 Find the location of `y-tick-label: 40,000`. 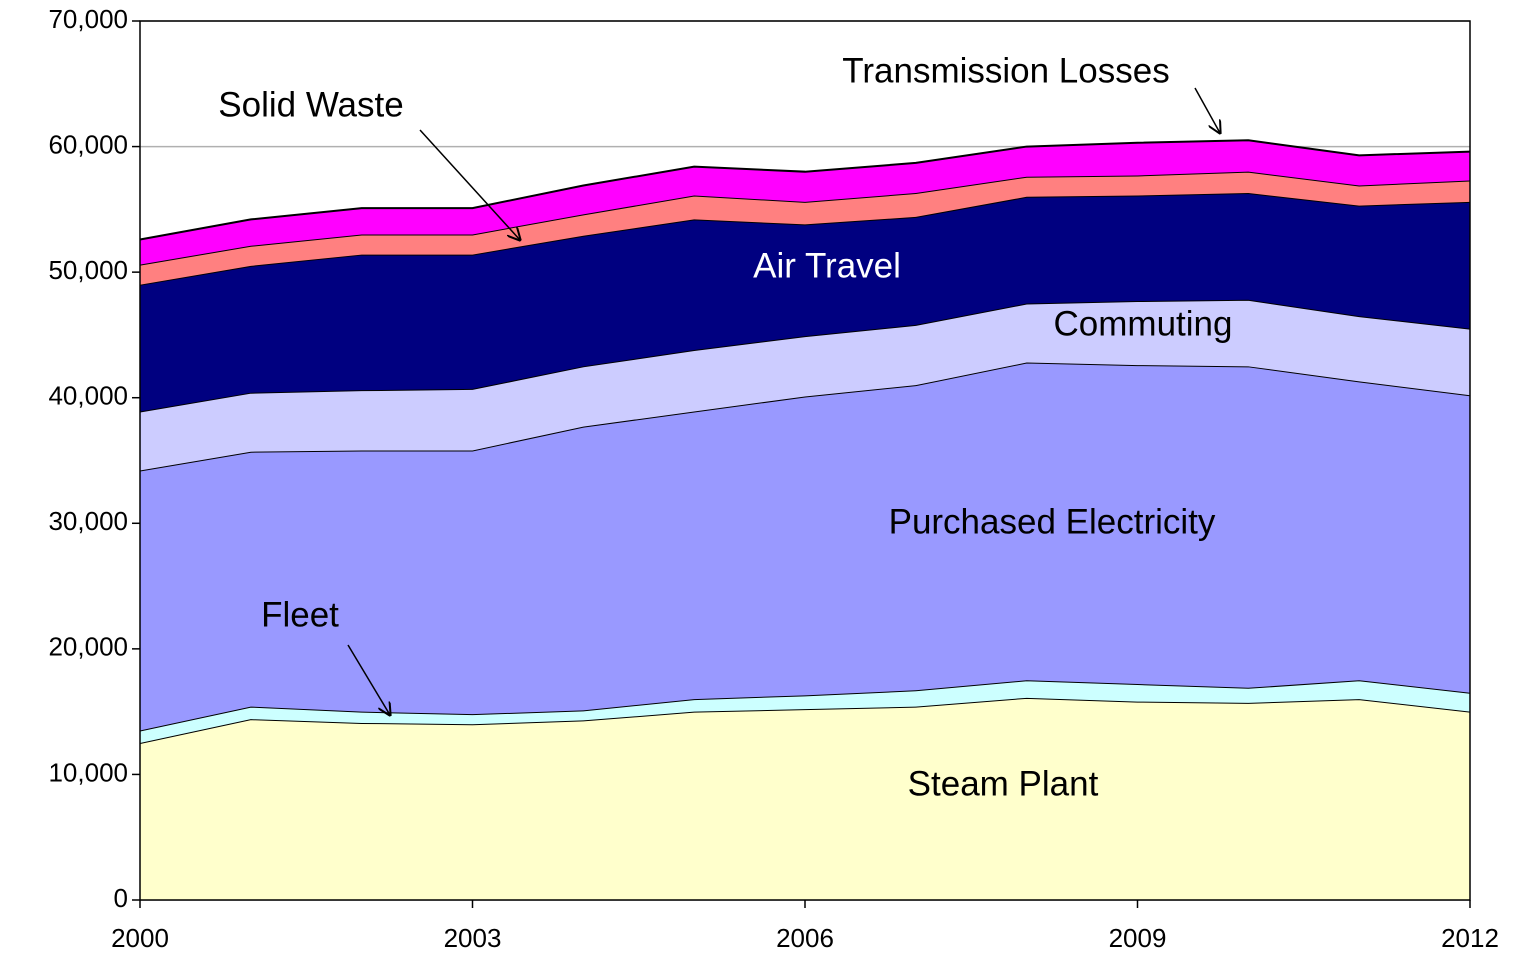

y-tick-label: 40,000 is located at coordinates (88, 396).